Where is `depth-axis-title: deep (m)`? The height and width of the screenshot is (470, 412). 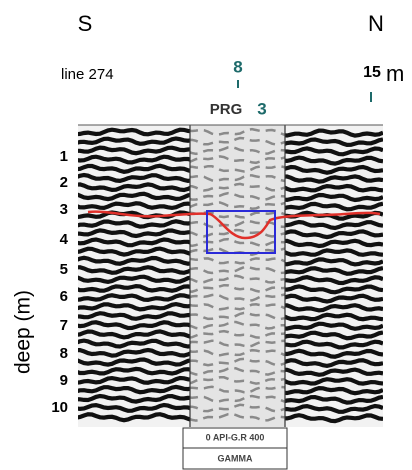
depth-axis-title: deep (m) is located at coordinates (23, 332).